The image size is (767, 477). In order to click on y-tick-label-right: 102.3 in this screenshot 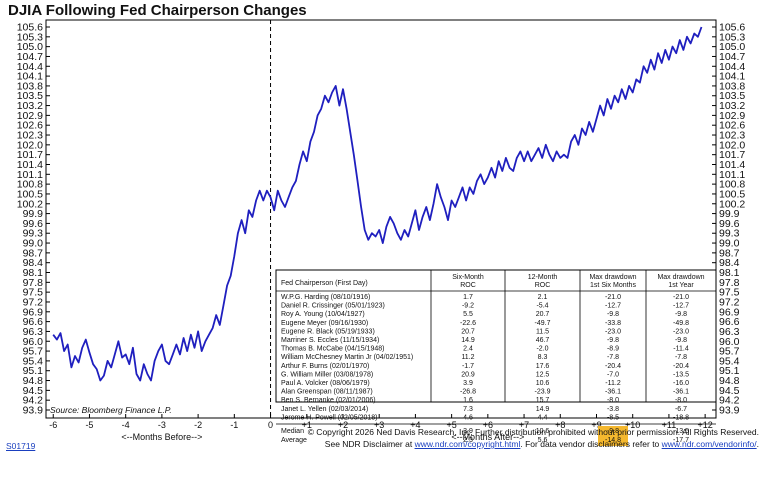, I will do `click(732, 136)`.